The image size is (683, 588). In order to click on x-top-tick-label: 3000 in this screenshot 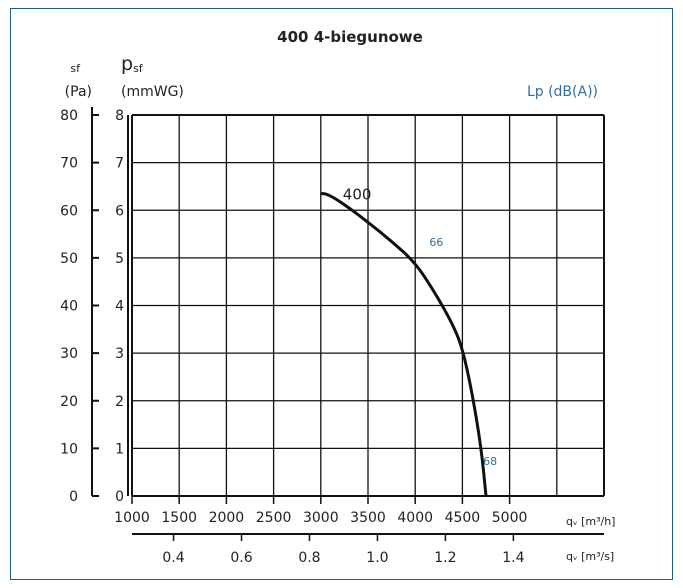, I will do `click(321, 518)`.